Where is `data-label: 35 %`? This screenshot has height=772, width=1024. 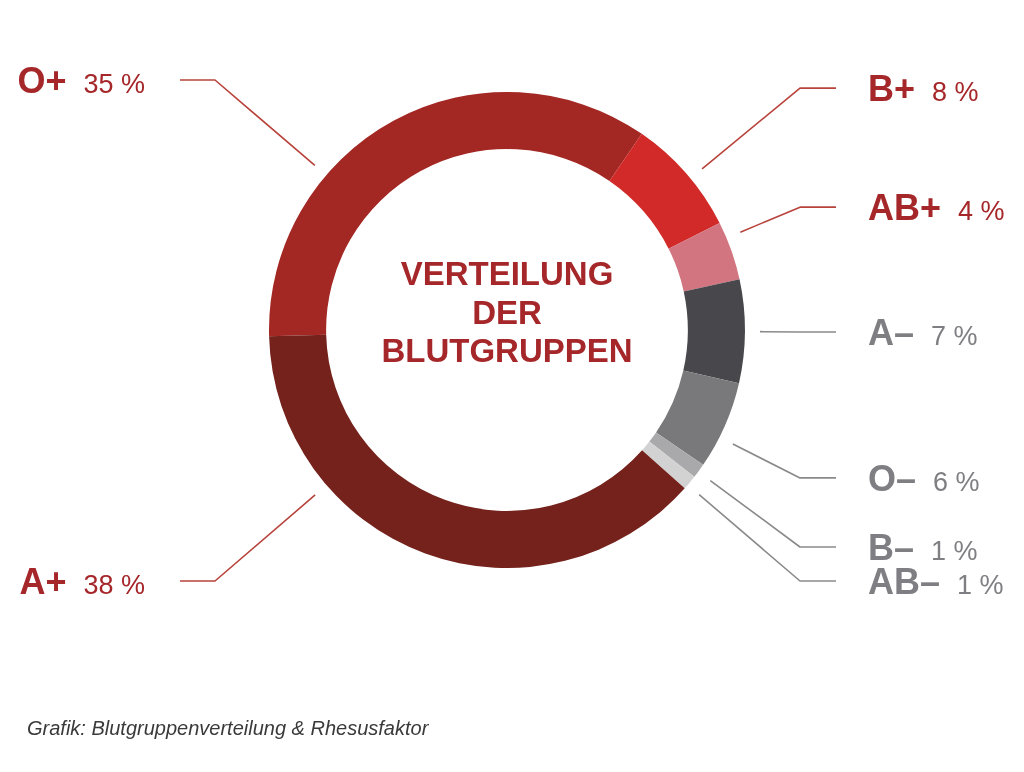 data-label: 35 % is located at coordinates (114, 84).